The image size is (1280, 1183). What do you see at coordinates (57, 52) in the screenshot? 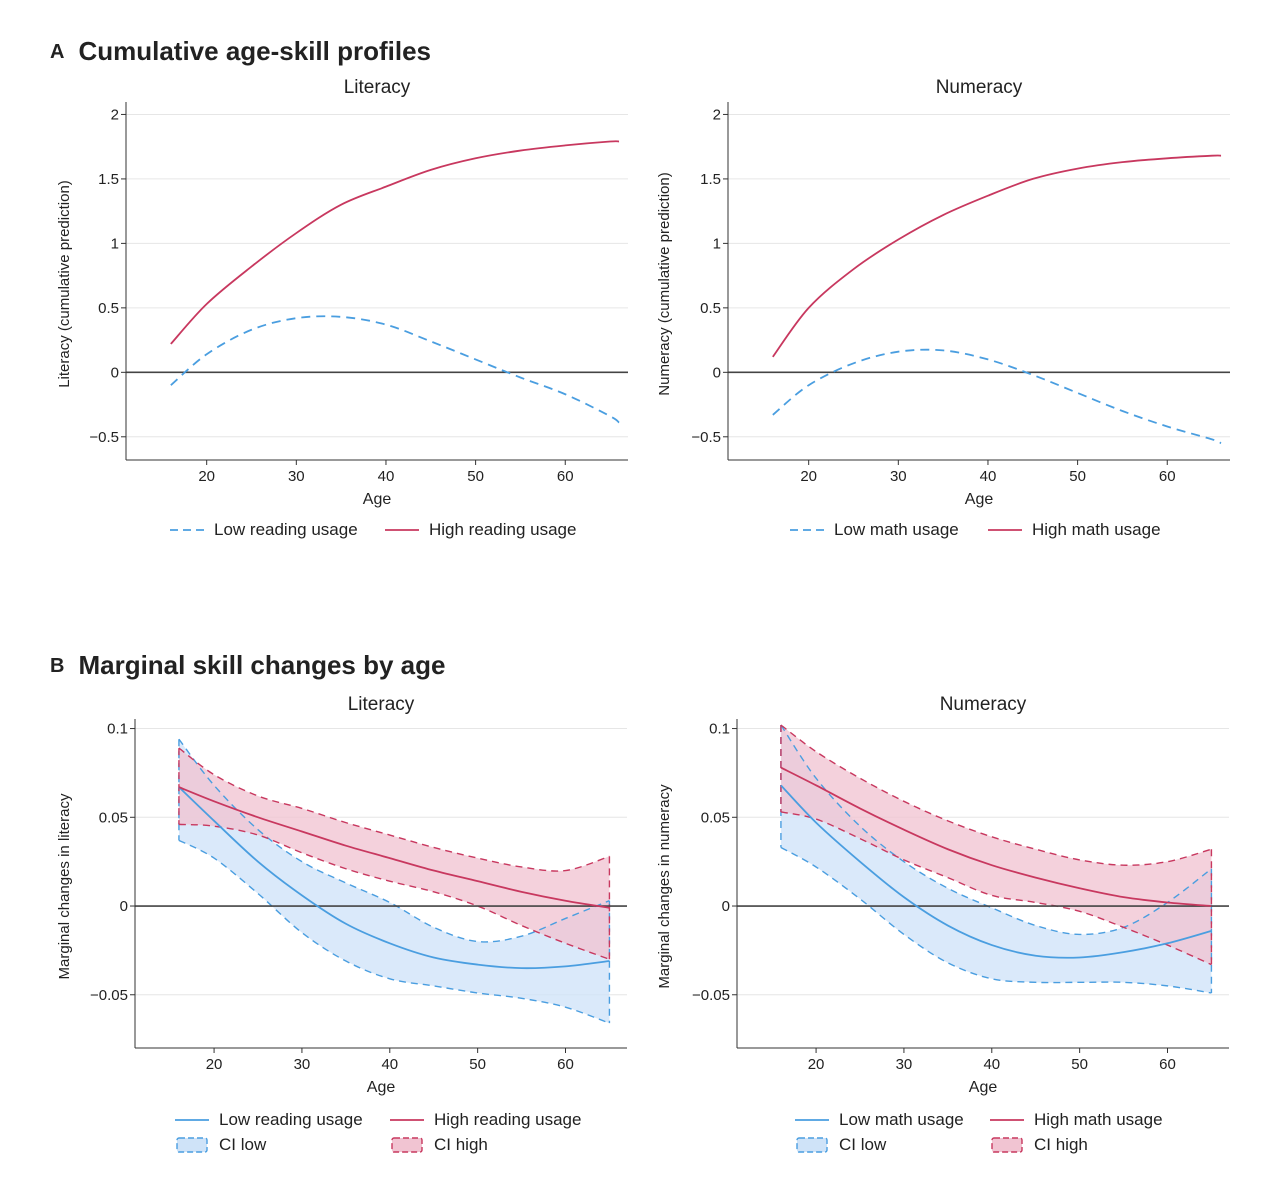
I see `section-a-letter: A` at bounding box center [57, 52].